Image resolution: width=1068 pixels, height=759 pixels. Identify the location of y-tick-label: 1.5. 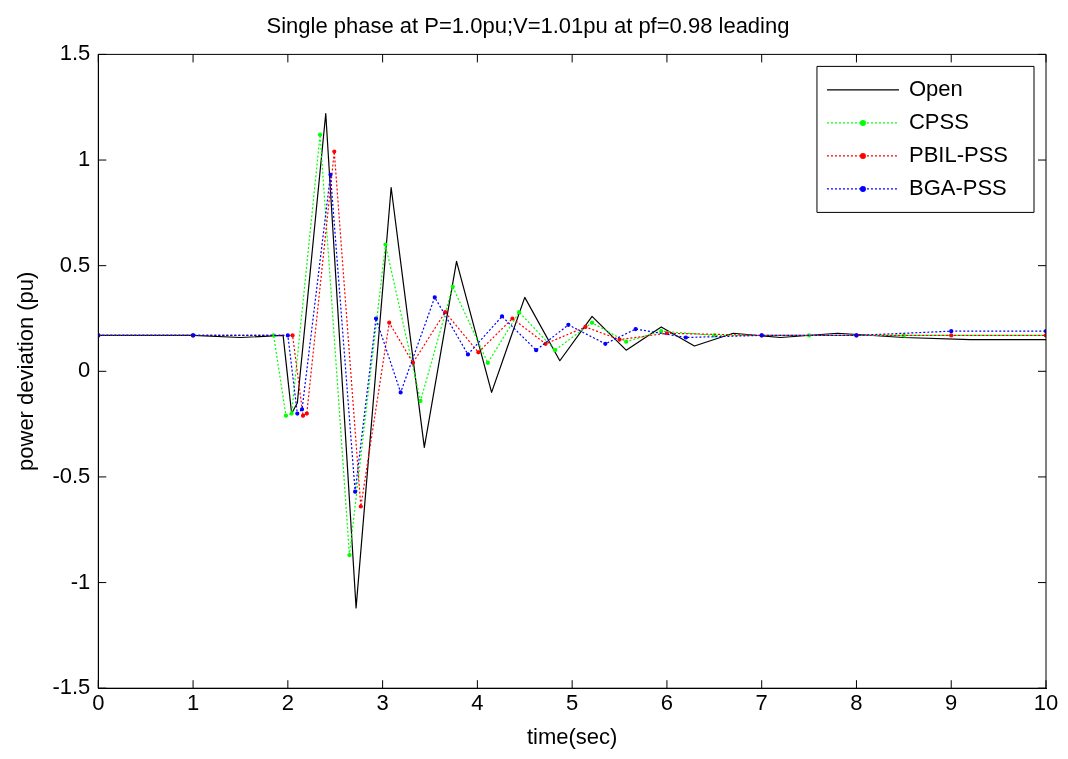
(75, 53).